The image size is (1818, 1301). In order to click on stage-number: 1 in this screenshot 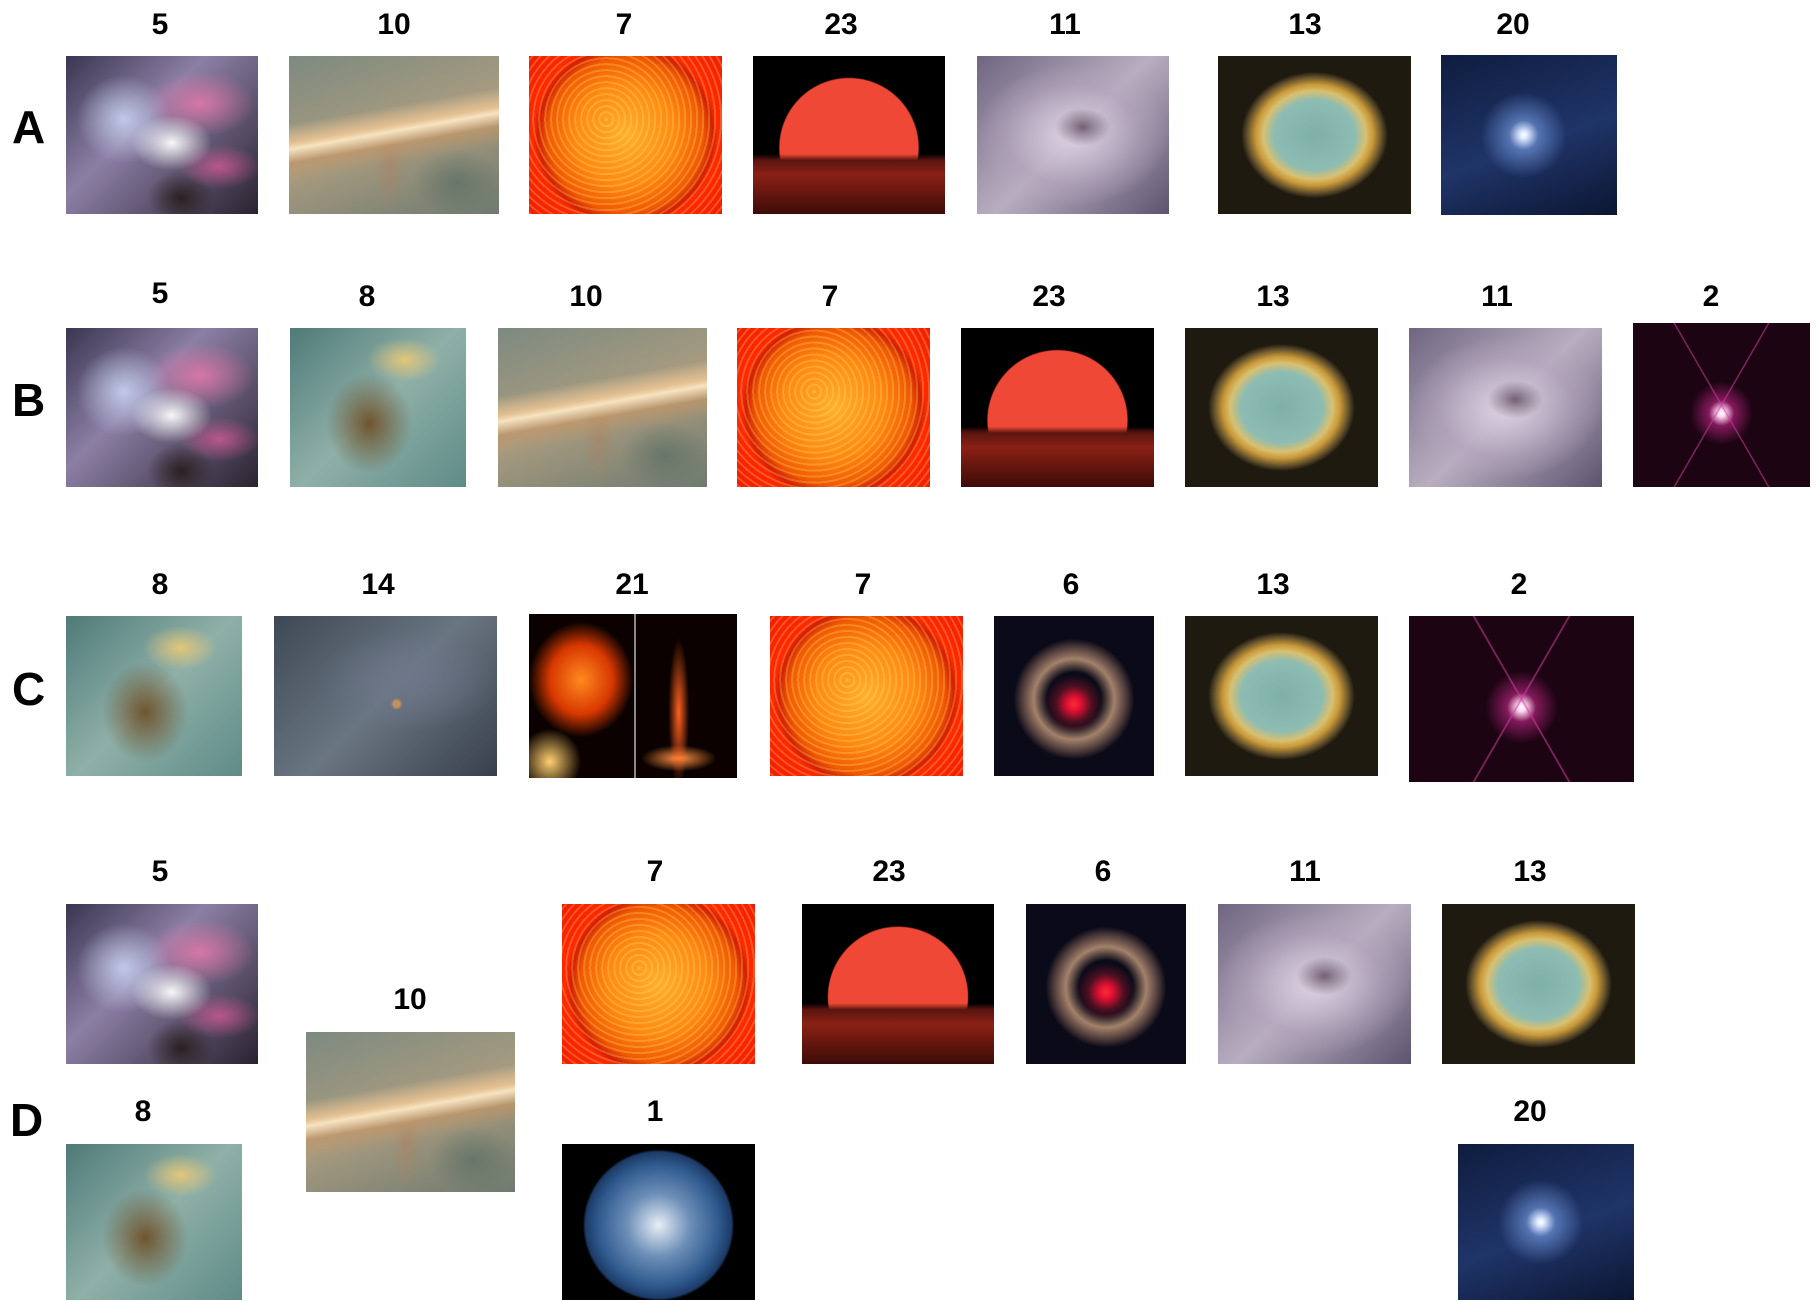, I will do `click(655, 1111)`.